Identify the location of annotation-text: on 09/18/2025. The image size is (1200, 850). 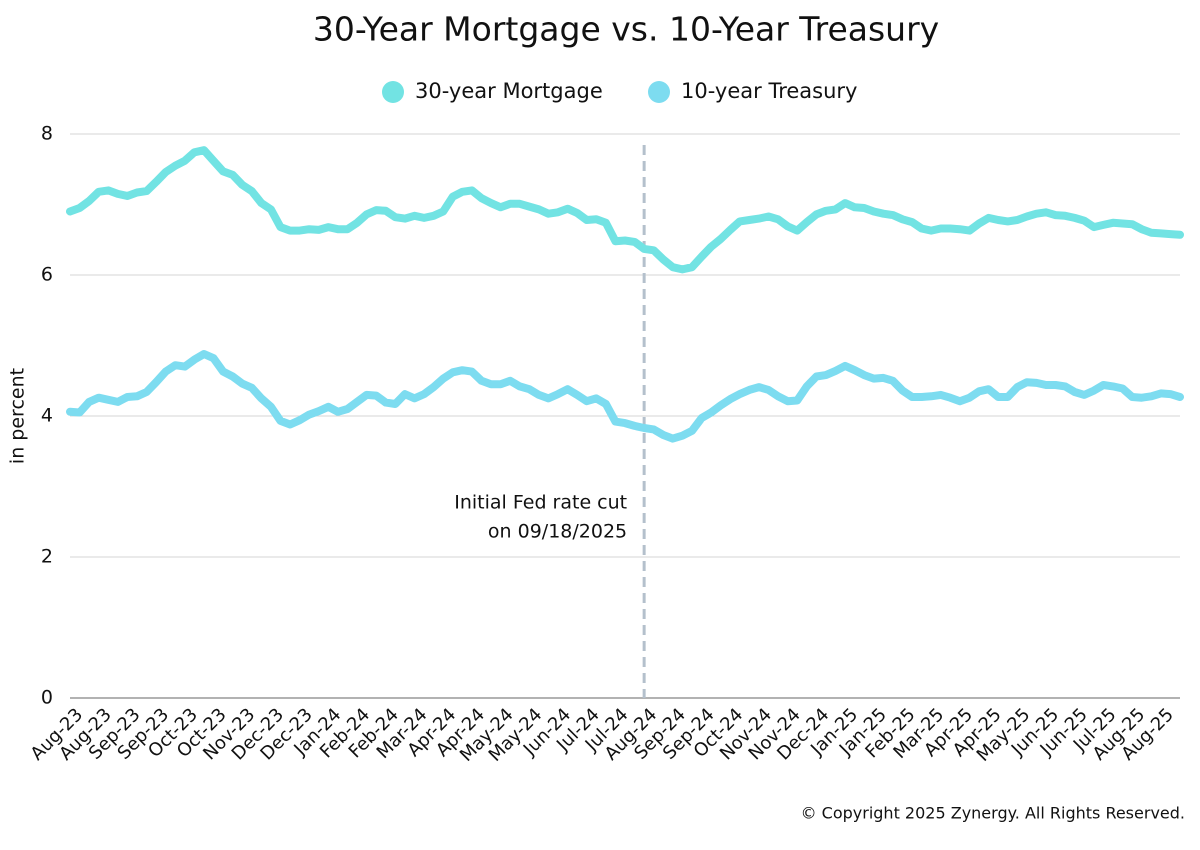
(557, 532).